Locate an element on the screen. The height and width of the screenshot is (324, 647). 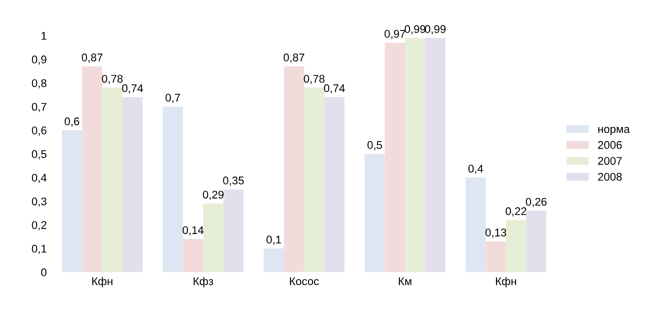
data-label: 0,4 is located at coordinates (476, 169).